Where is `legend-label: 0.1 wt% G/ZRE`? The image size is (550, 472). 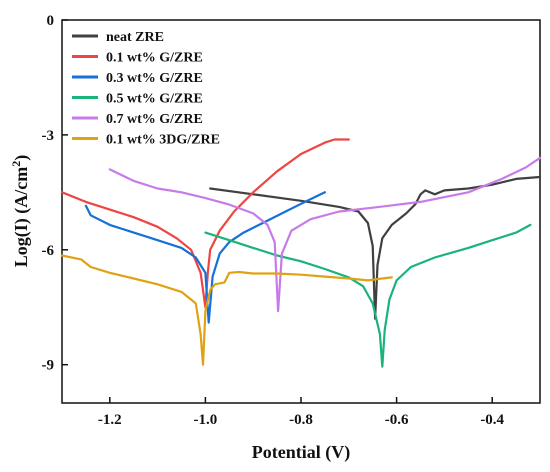
legend-label: 0.1 wt% G/ZRE is located at coordinates (154, 58).